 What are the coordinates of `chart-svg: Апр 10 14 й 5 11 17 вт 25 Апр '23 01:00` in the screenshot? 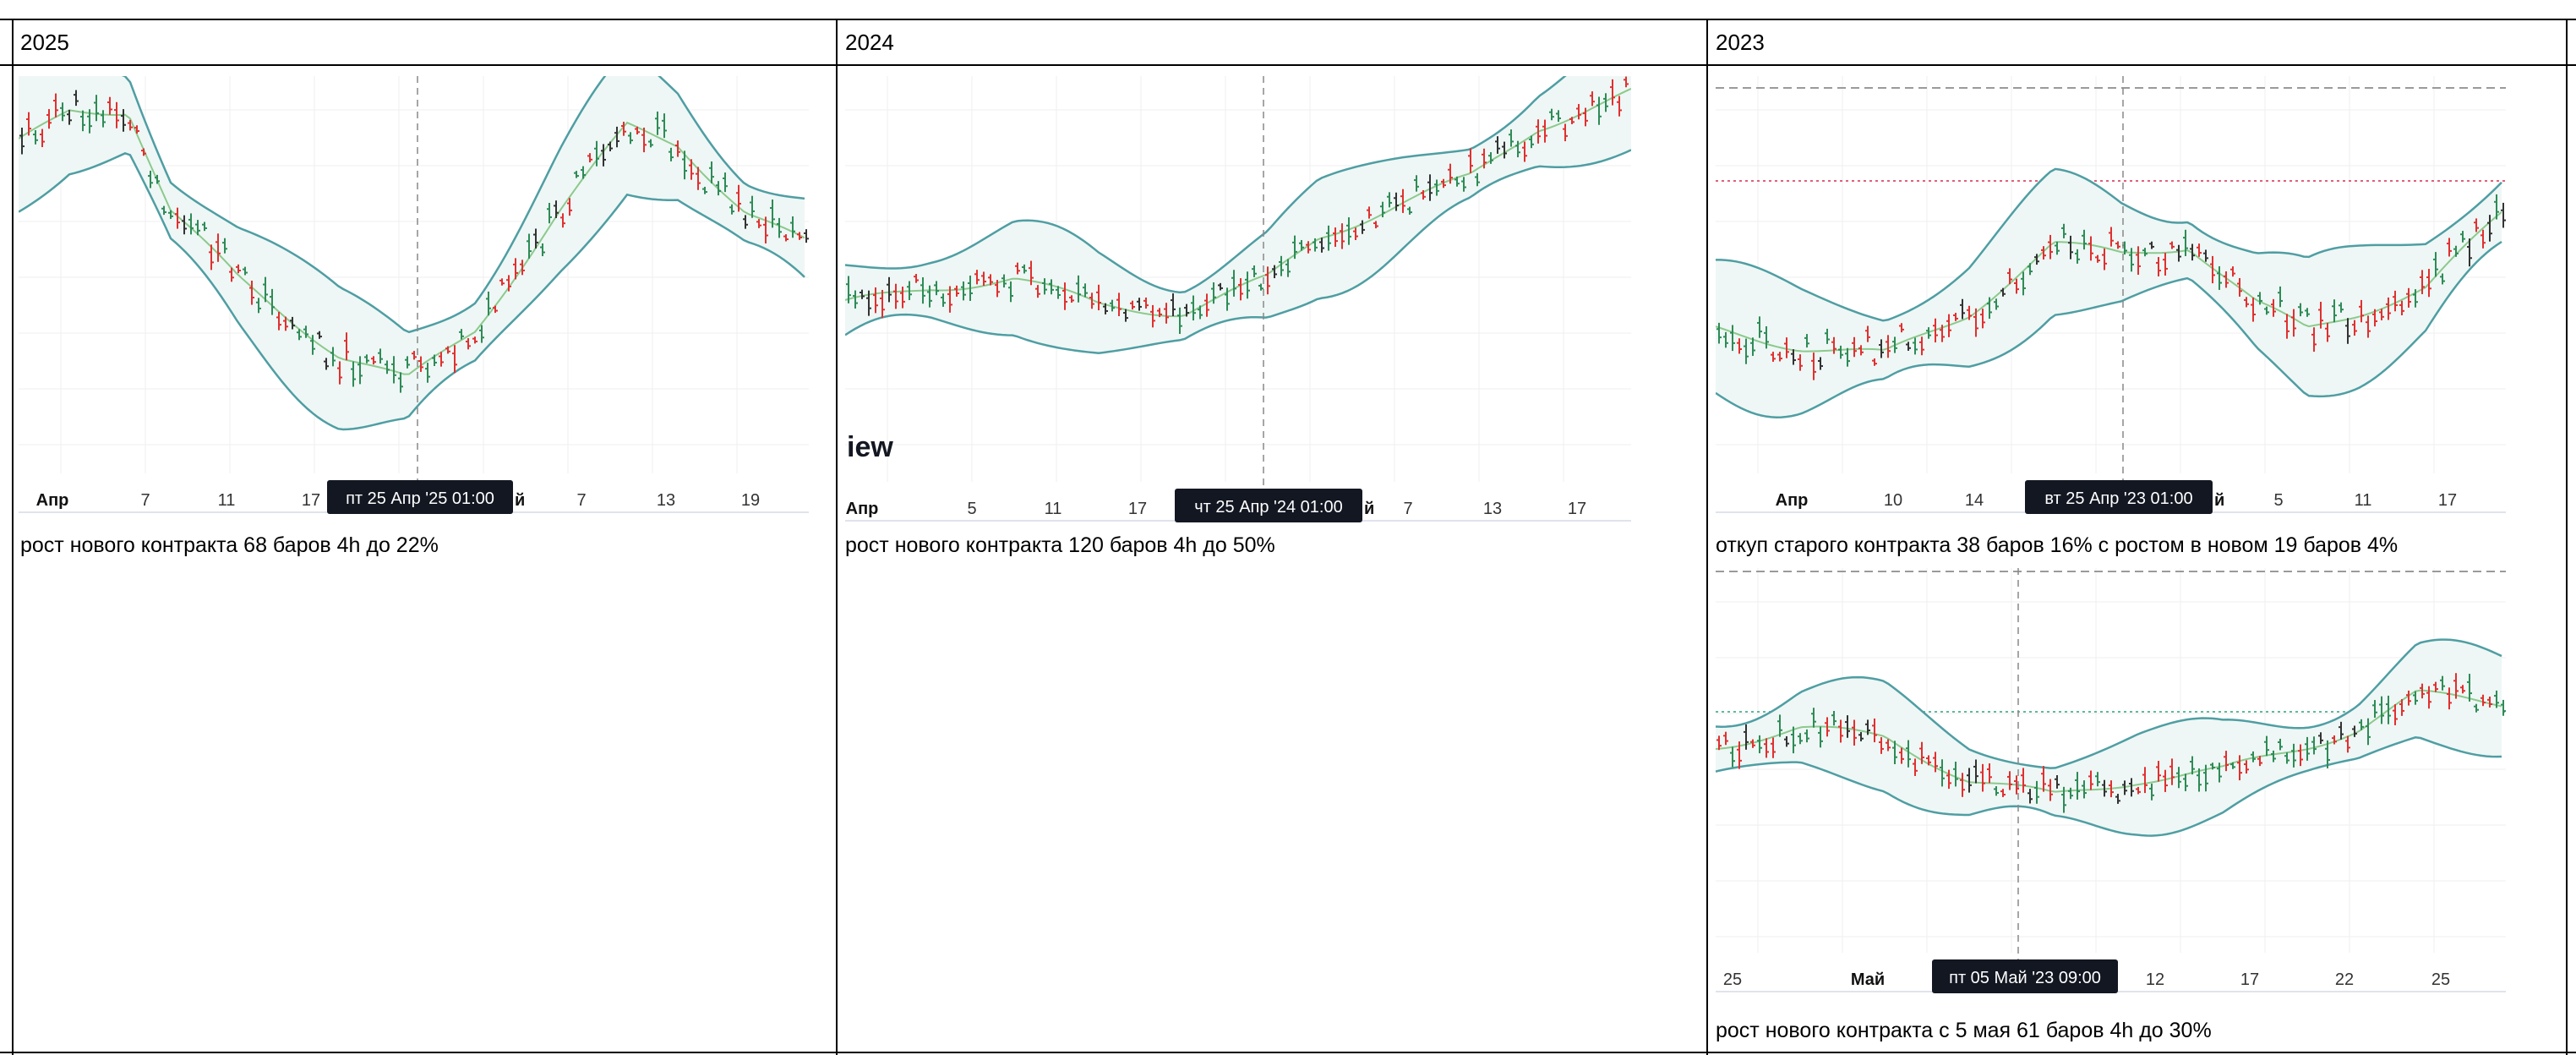 It's located at (2111, 295).